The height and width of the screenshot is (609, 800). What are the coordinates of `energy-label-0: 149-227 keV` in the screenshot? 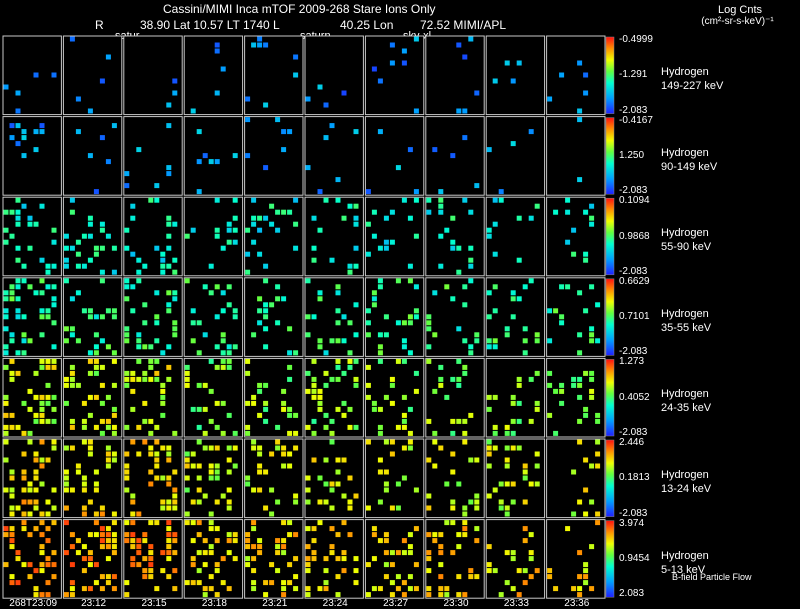 It's located at (692, 86).